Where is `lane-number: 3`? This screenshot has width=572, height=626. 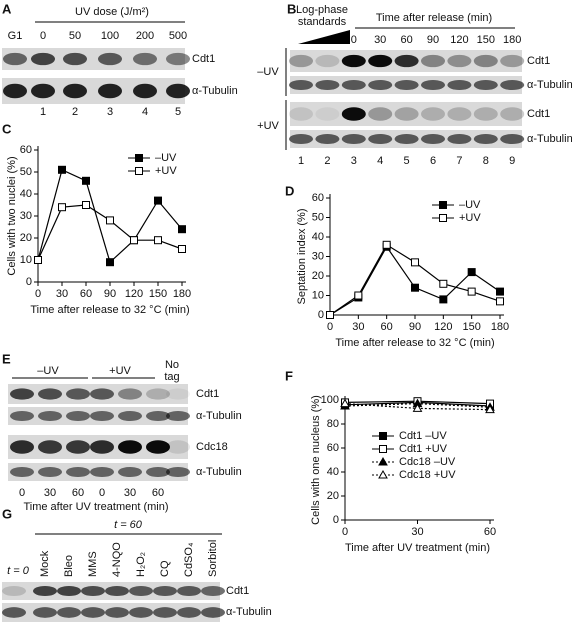
lane-number: 3 is located at coordinates (110, 112).